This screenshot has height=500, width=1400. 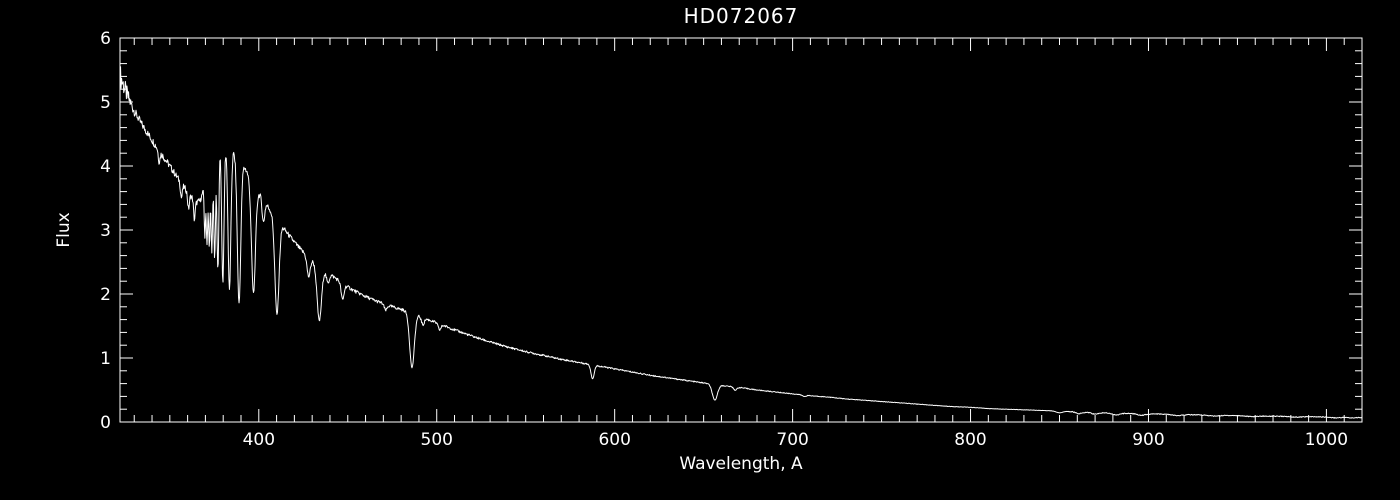 What do you see at coordinates (1148, 440) in the screenshot?
I see `x-tick-label: 900` at bounding box center [1148, 440].